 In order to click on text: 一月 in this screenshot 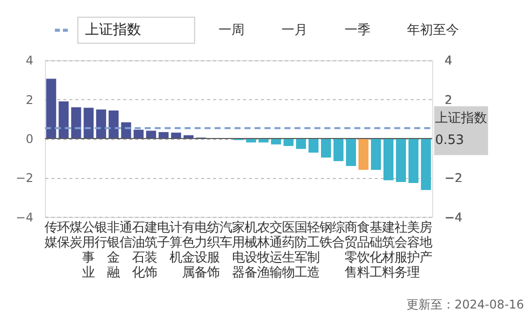, I will do `click(294, 30)`.